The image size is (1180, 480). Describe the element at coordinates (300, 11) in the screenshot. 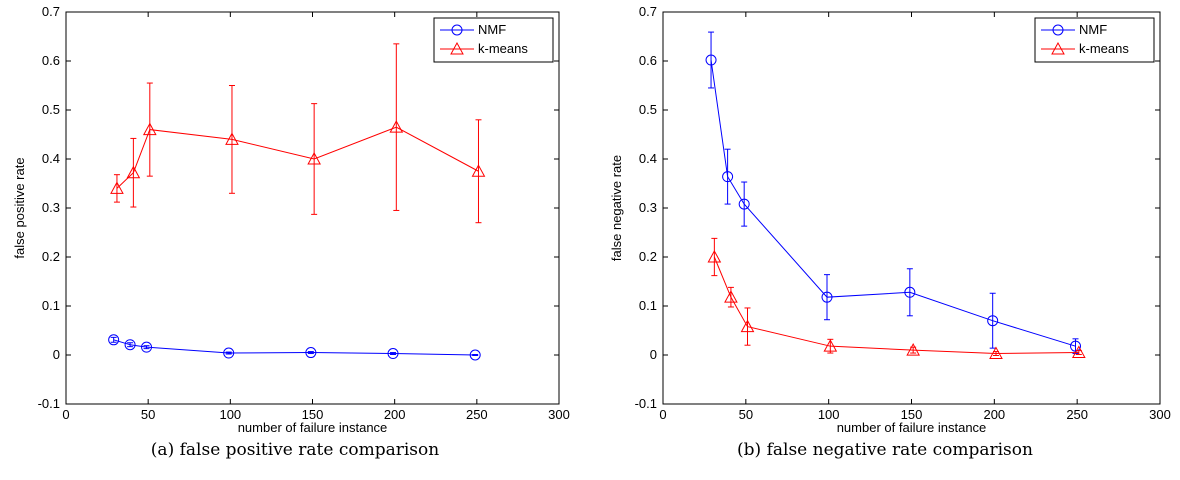

I see `y-tick: 0.7` at that location.